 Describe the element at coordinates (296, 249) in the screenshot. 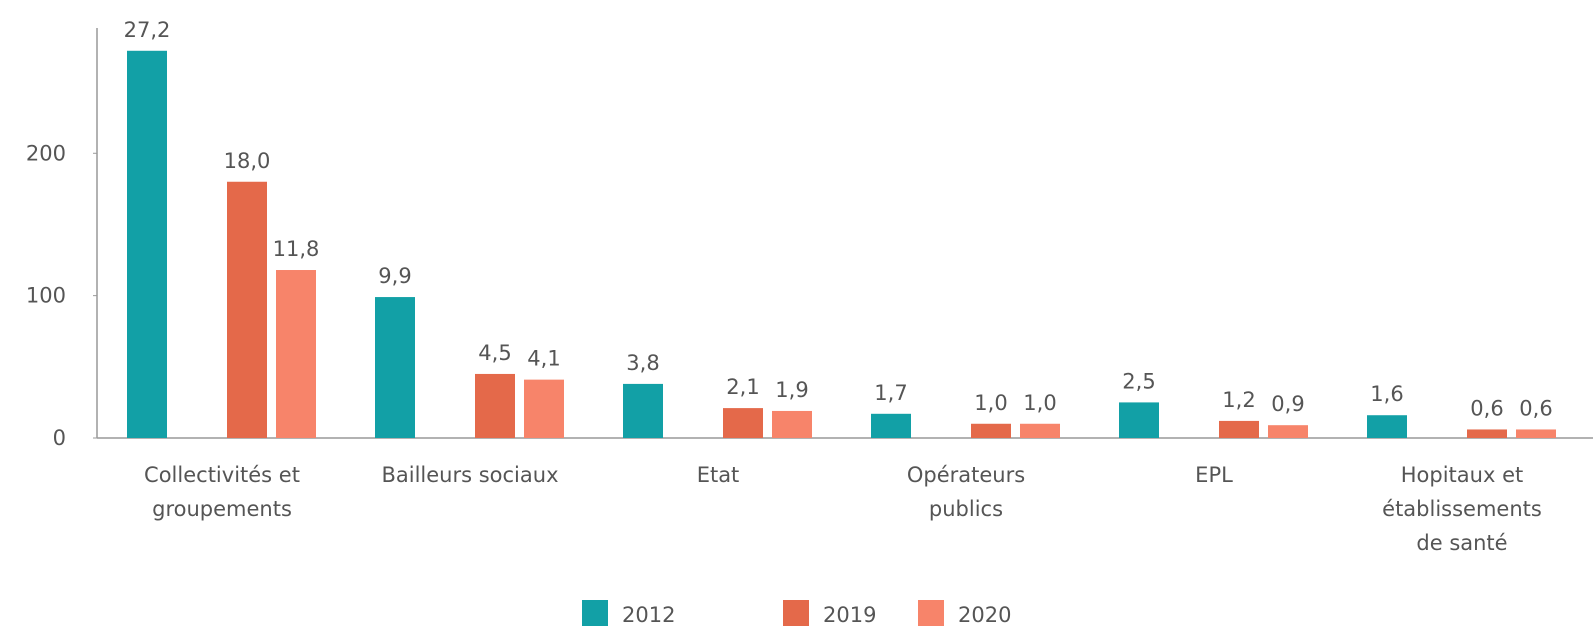

I see `value-label: 11,8` at that location.